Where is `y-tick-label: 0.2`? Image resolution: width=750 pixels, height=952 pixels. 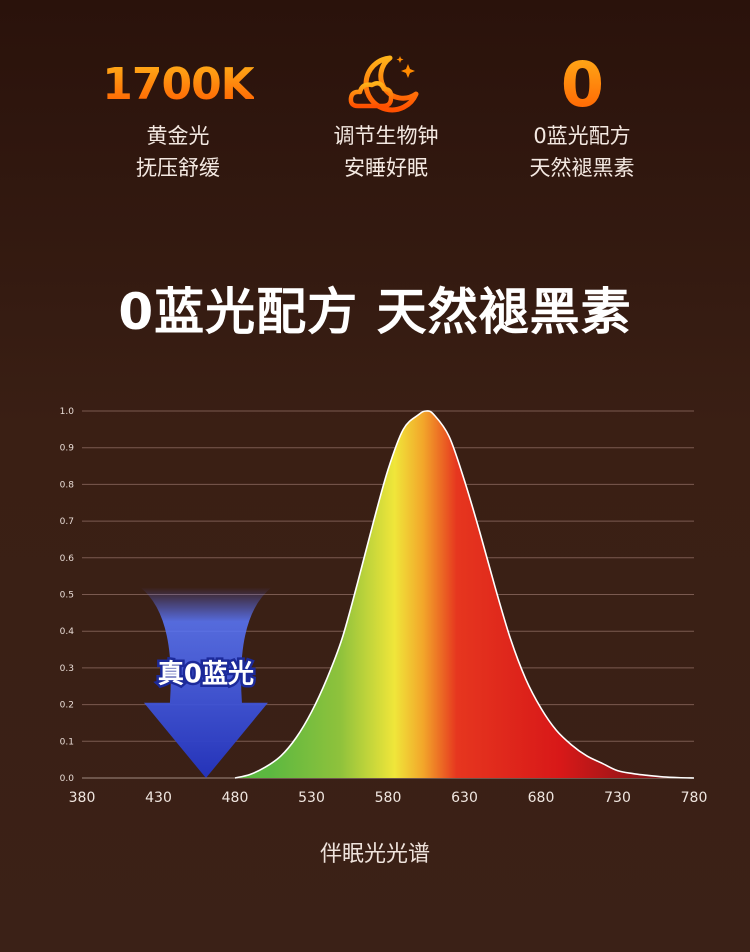
y-tick-label: 0.2 is located at coordinates (67, 706).